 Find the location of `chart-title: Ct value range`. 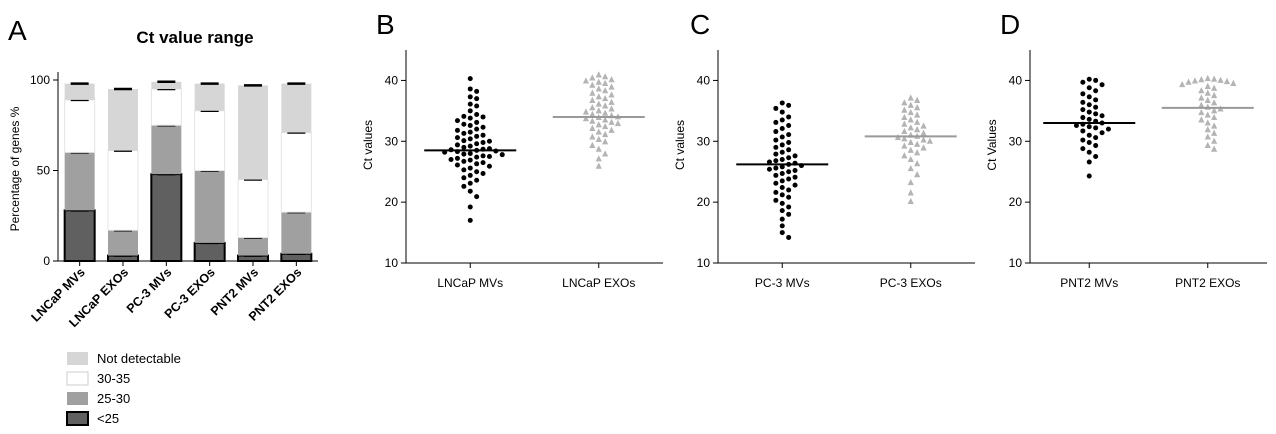

chart-title: Ct value range is located at coordinates (194, 37).